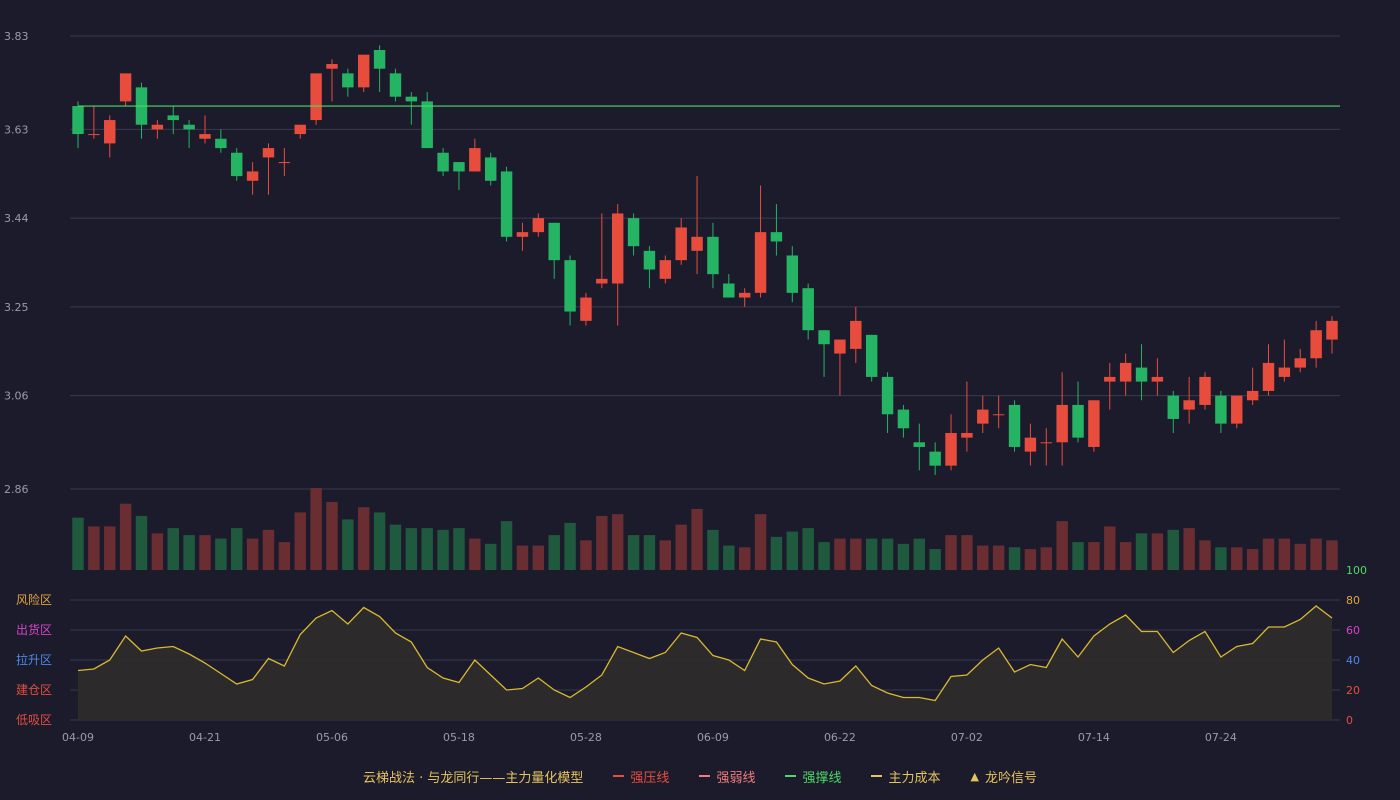 Image resolution: width=1400 pixels, height=800 pixels. I want to click on legend-item-strength: 强弱线, so click(727, 776).